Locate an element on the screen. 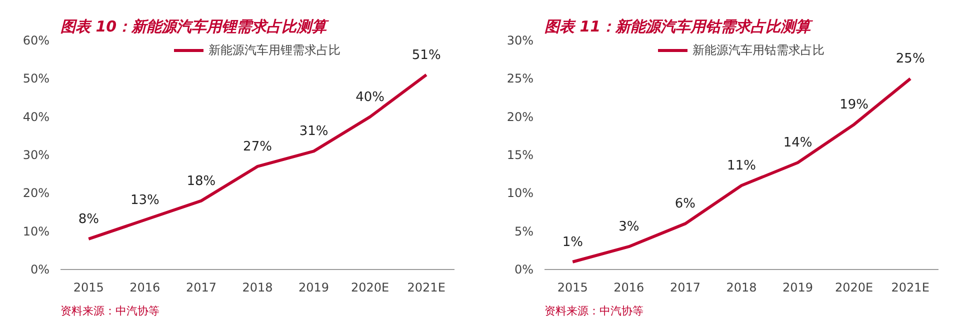  legend-label: 新能源汽车用钴需求占比 is located at coordinates (758, 50).